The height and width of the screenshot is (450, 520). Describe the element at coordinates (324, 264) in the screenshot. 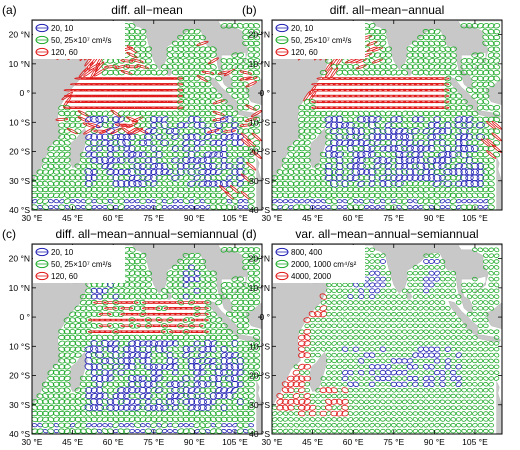

I see `legend-text: 2000, 1000 cm⁴/s²` at that location.